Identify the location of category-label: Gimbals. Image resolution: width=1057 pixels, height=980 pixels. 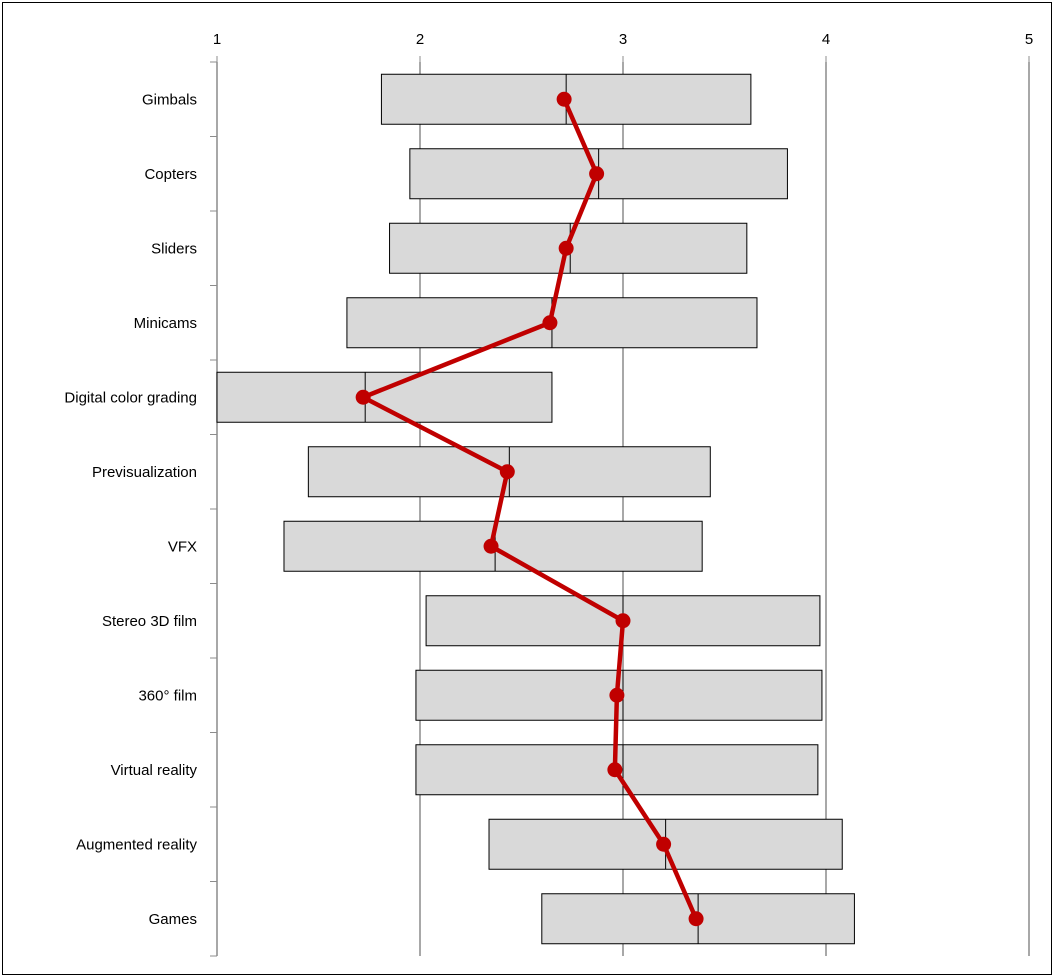
(169, 99).